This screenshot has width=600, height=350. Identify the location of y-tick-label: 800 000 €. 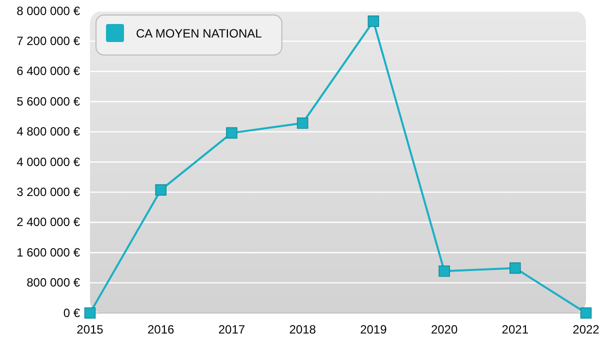
(53, 283).